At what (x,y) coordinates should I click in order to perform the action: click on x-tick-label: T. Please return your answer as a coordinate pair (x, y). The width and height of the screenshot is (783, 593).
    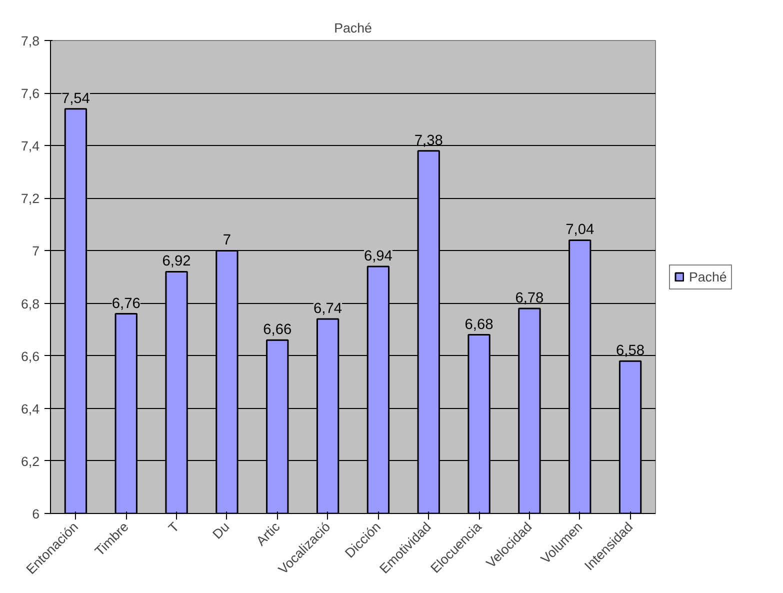
    Looking at the image, I should click on (173, 527).